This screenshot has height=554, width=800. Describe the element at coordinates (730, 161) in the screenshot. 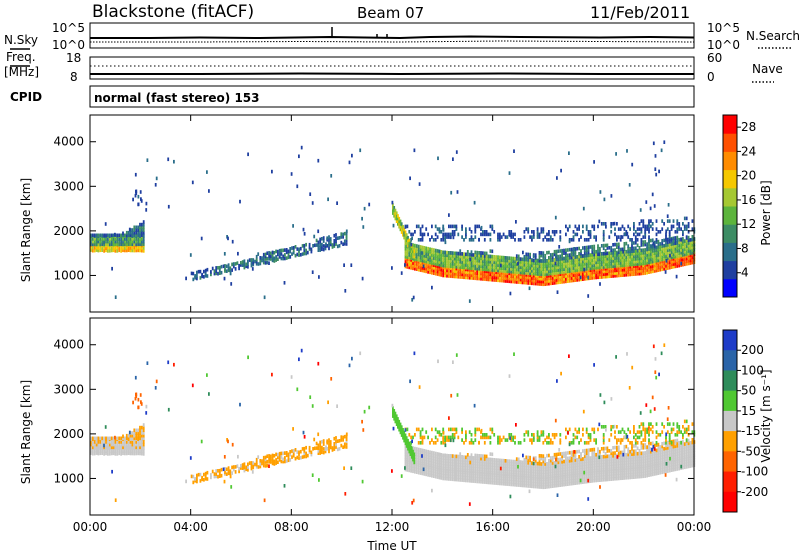

I see `power-colorbar-swatch` at that location.